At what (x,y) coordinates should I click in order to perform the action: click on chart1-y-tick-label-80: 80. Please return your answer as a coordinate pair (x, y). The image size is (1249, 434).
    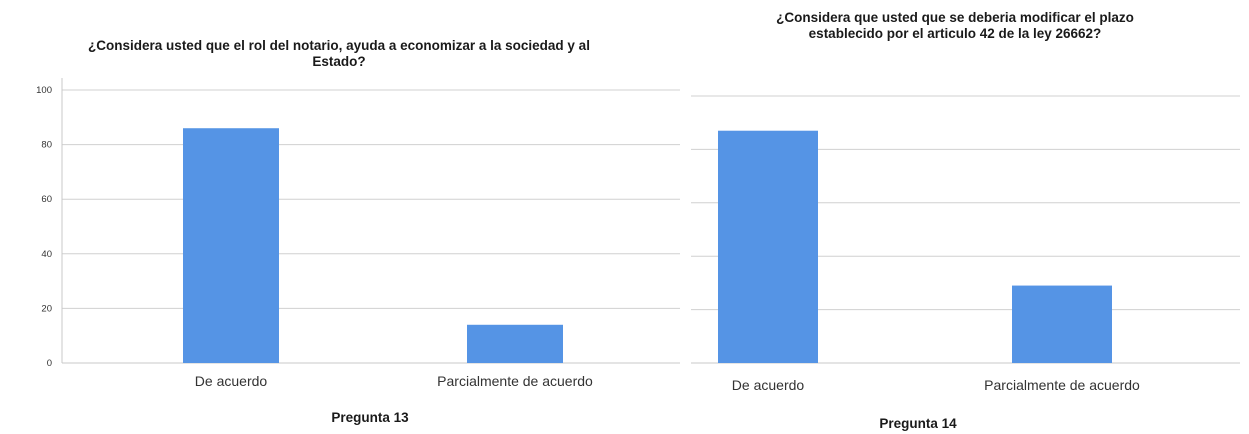
    Looking at the image, I should click on (46, 145).